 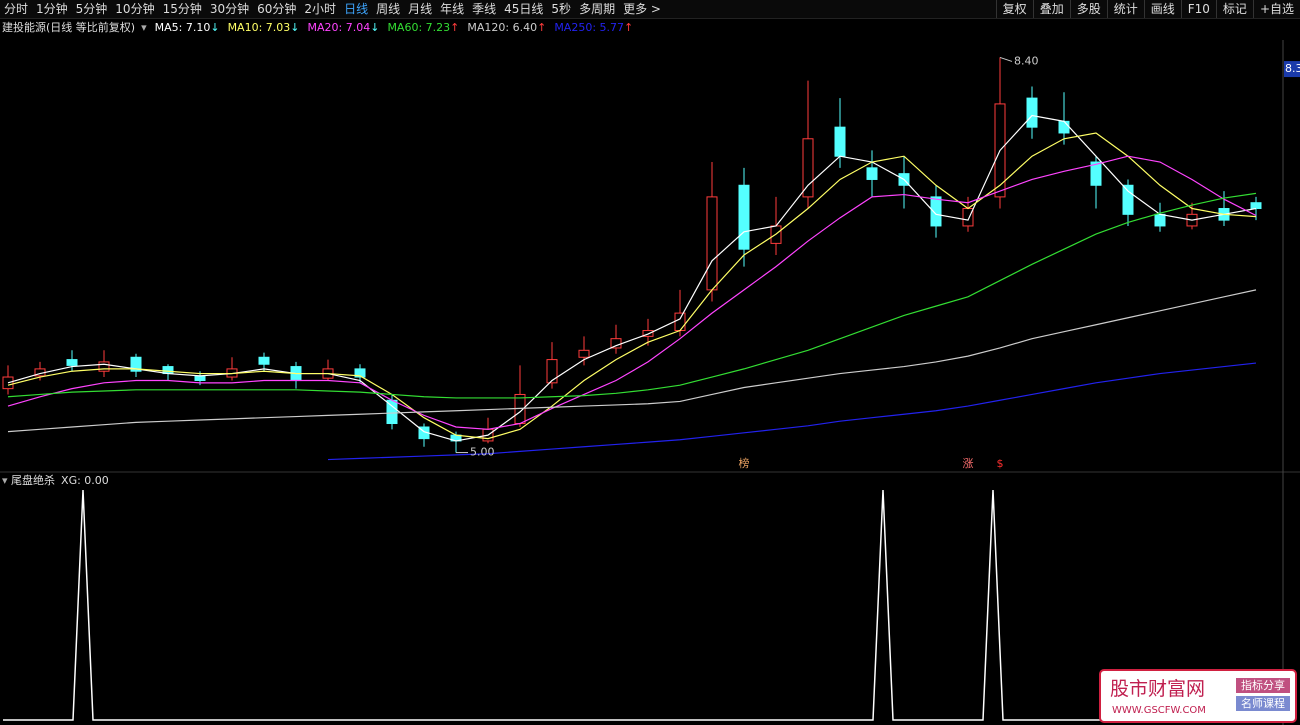 I want to click on tool-button: +自选, so click(x=1276, y=9).